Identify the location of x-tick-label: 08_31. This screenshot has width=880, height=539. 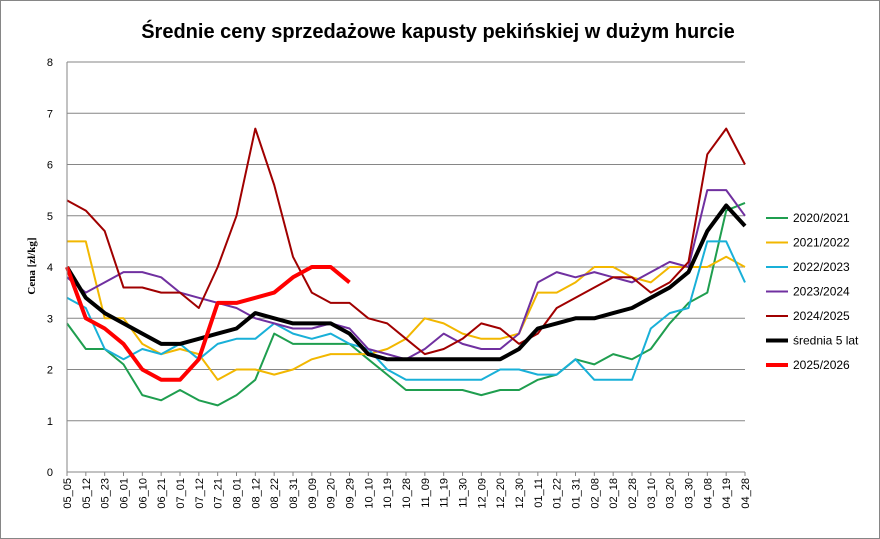
(294, 493).